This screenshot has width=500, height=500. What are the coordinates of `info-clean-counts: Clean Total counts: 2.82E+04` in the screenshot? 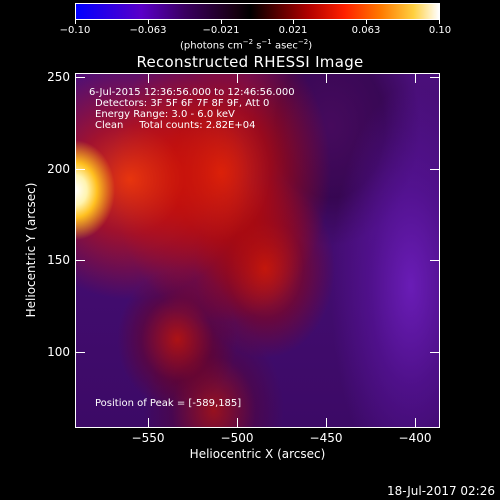 It's located at (175, 125).